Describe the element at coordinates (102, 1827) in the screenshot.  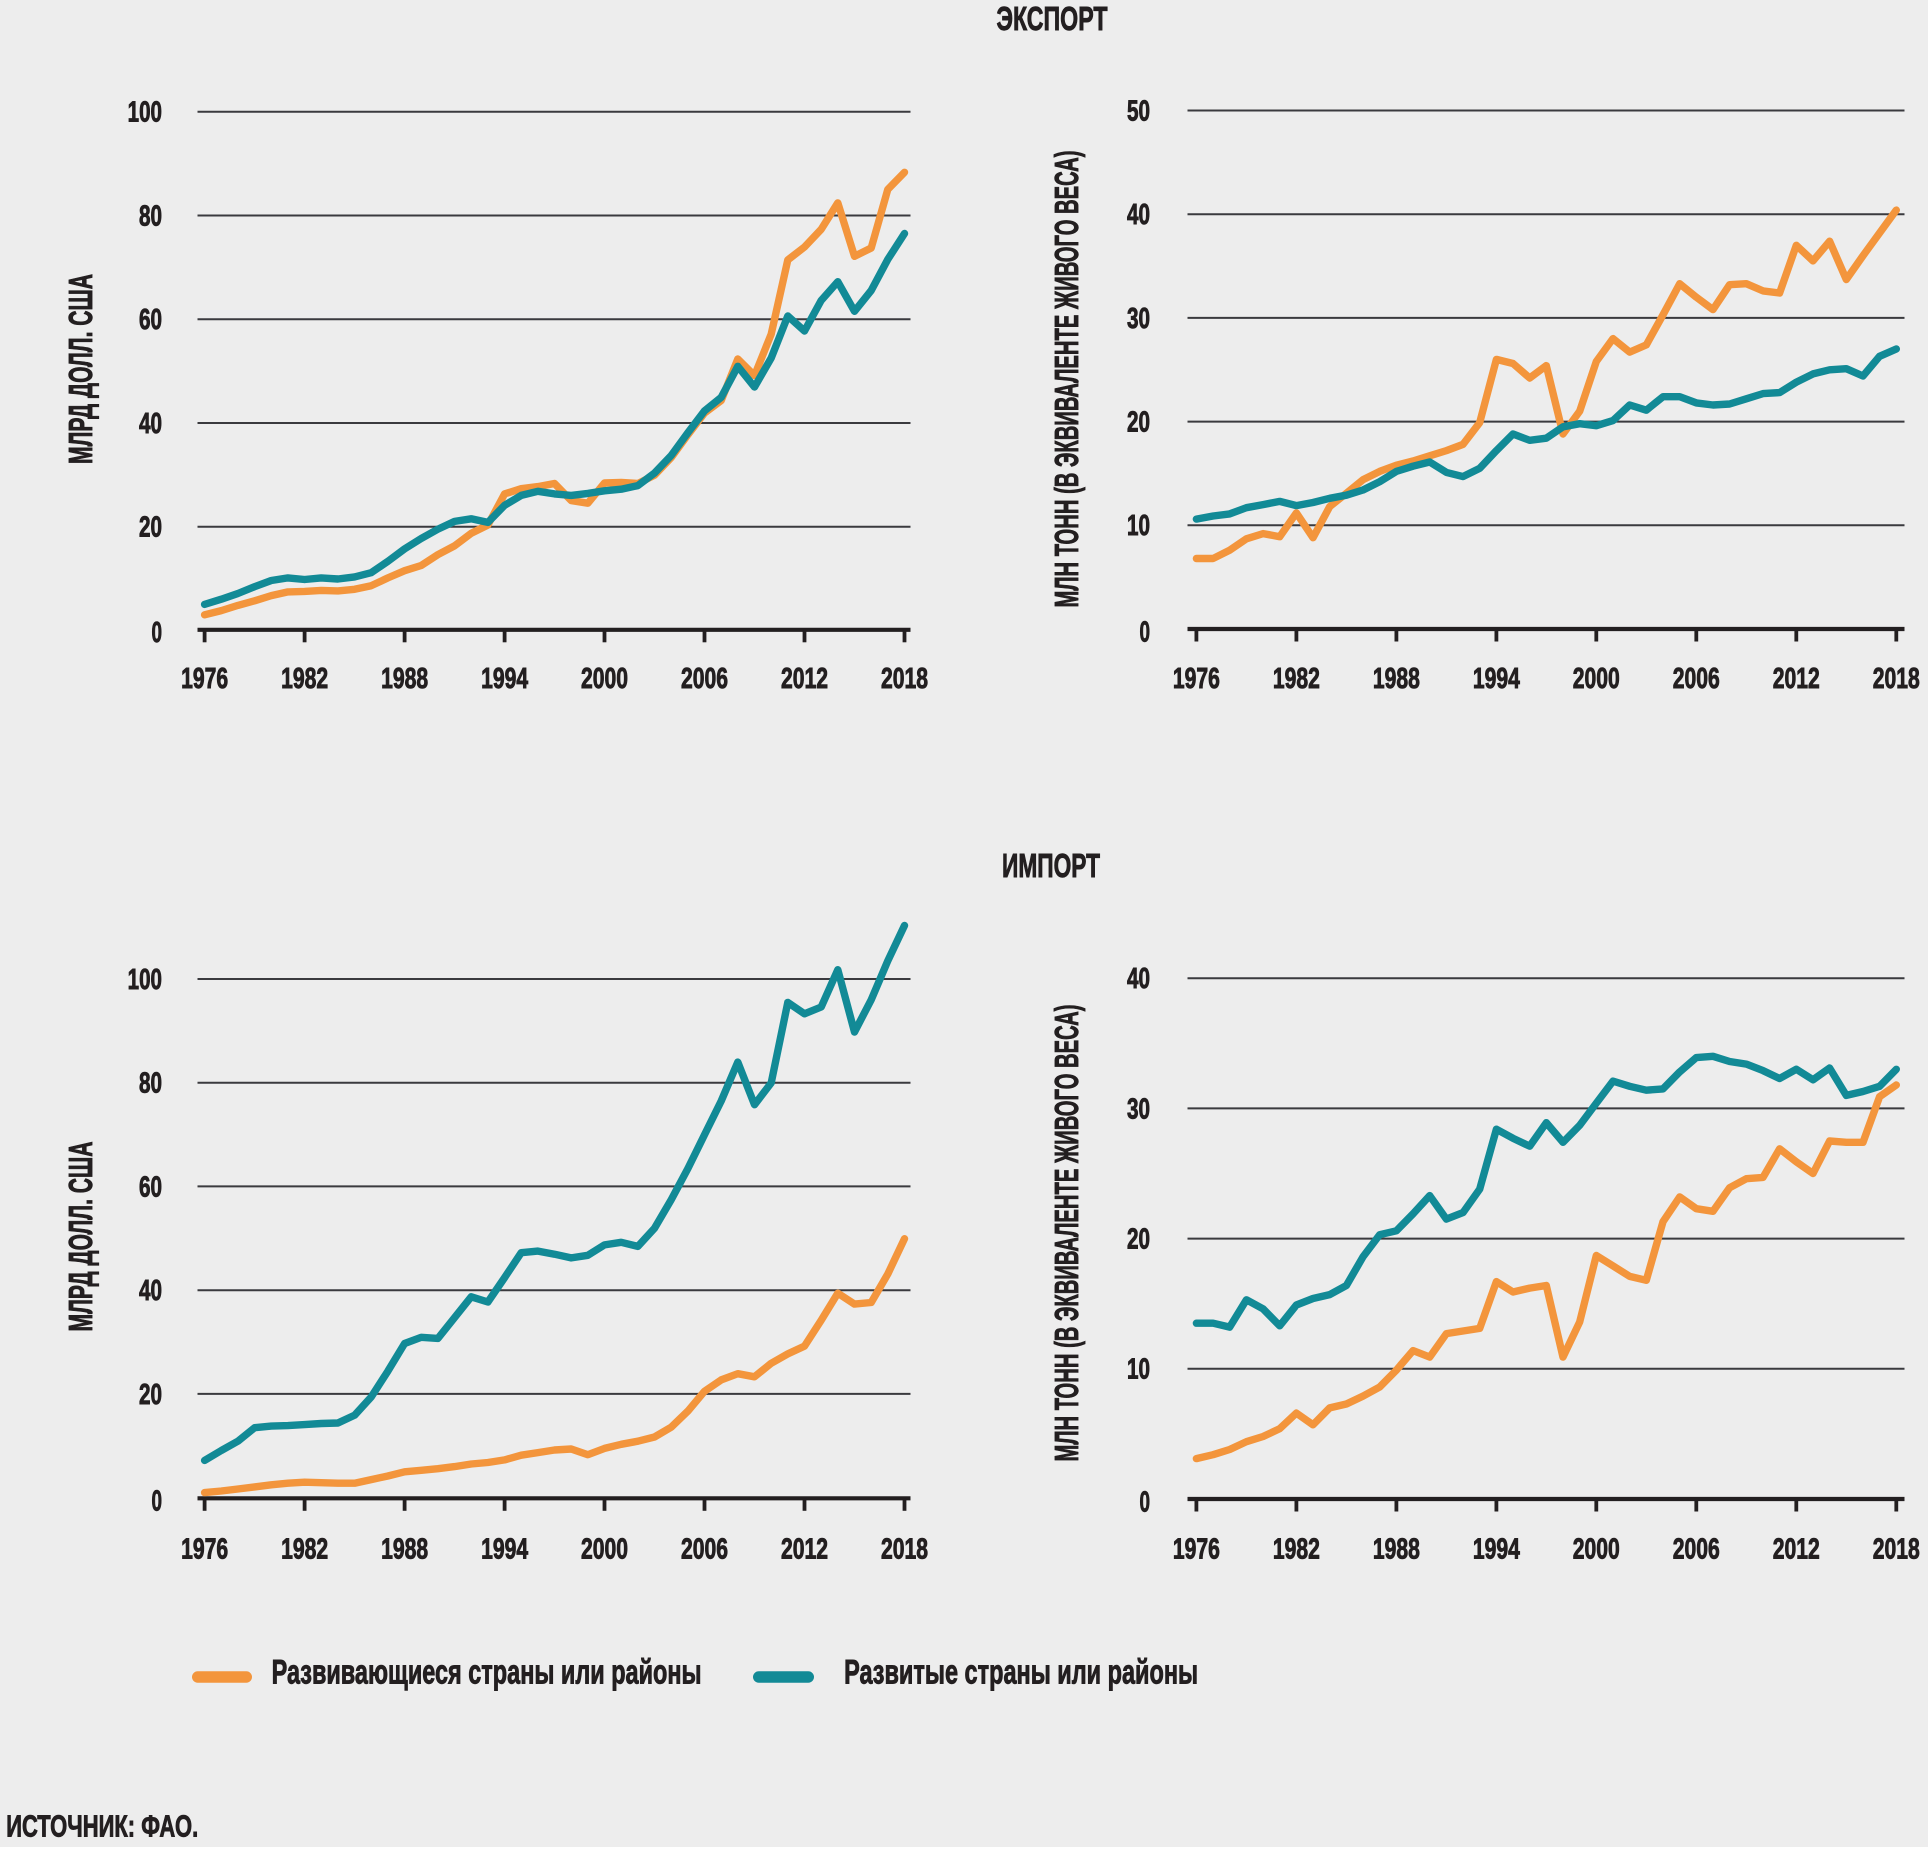
I see `svg-text: ИСТОЧНИК: ФАО.` at that location.